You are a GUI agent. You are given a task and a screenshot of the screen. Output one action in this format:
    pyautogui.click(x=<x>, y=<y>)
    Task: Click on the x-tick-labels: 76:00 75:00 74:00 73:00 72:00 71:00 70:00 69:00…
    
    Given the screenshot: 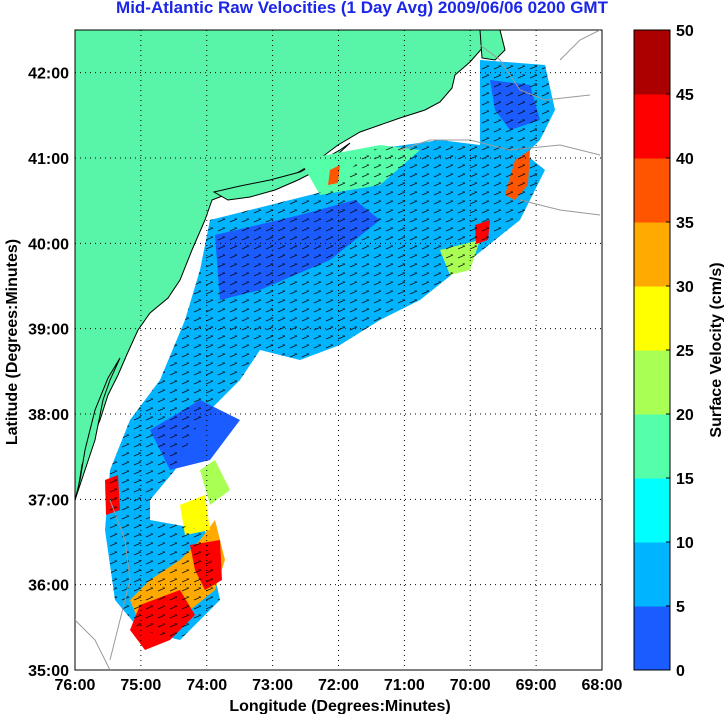 What is the action you would take?
    pyautogui.click(x=339, y=685)
    